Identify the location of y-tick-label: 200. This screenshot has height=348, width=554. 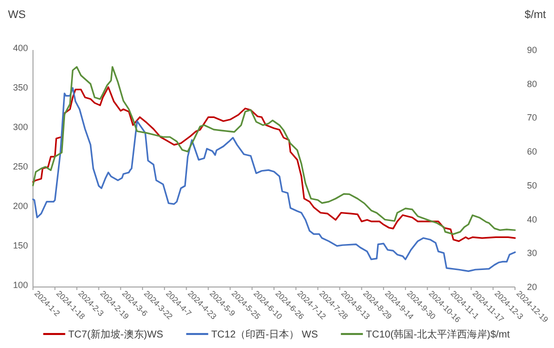
(20, 206).